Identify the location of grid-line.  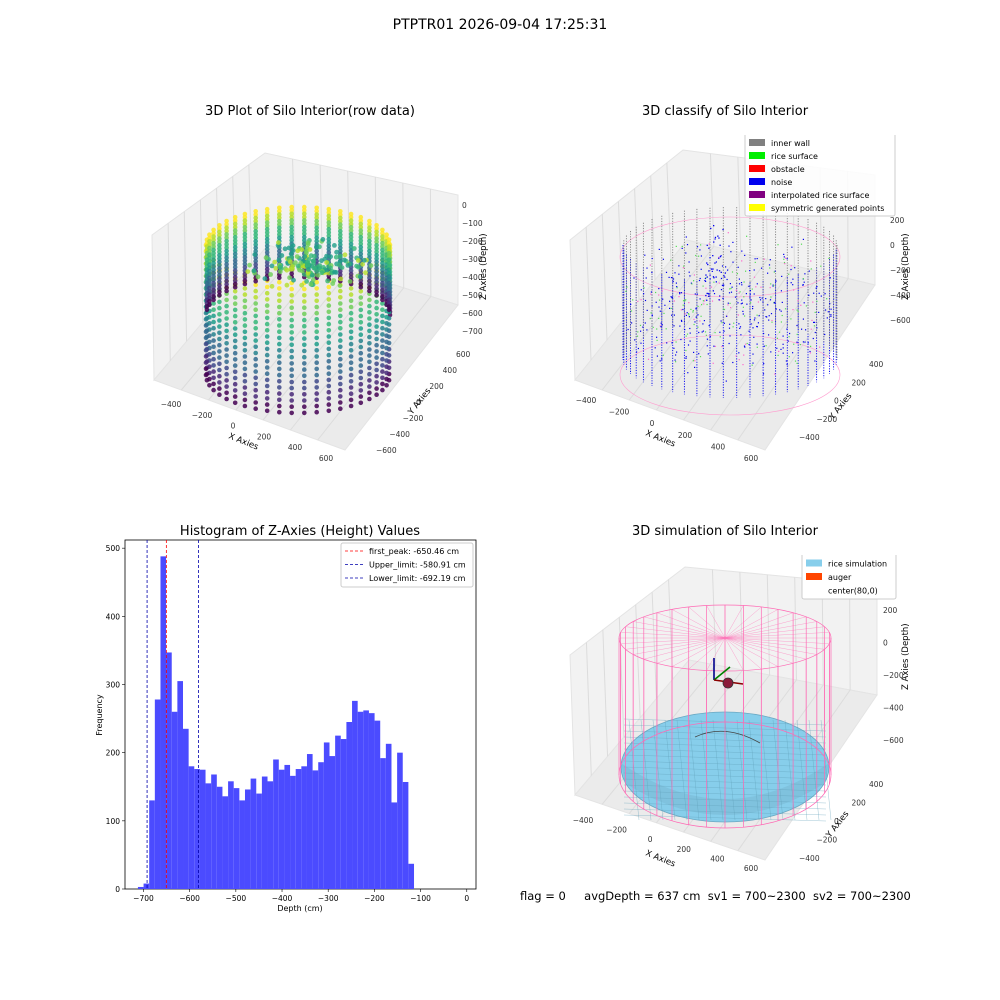
(238, 322).